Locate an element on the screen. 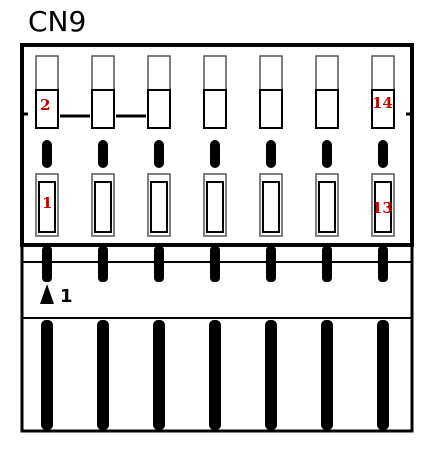  pin-label-bottom-right: 13 is located at coordinates (382, 208).